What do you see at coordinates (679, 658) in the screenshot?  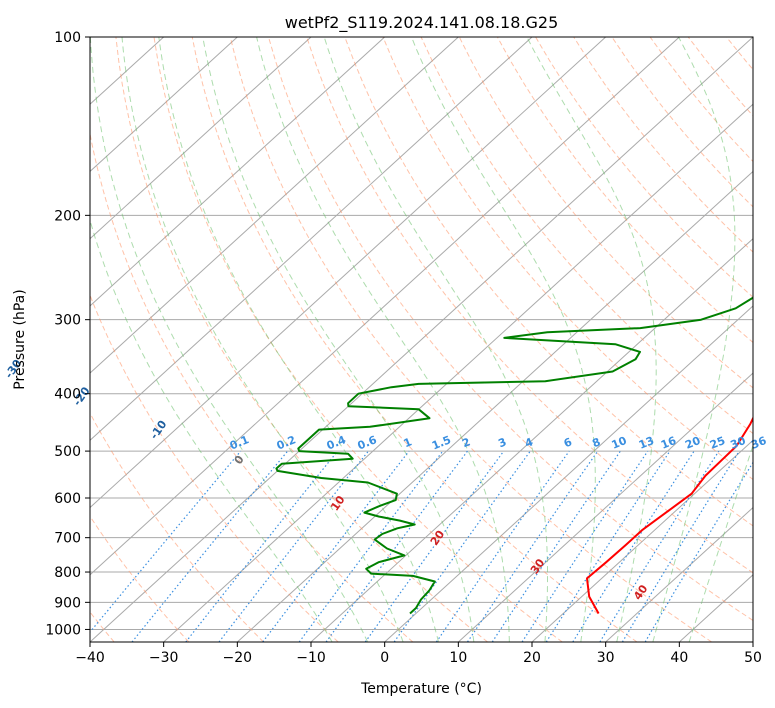 I see `x-tick-label: 40` at bounding box center [679, 658].